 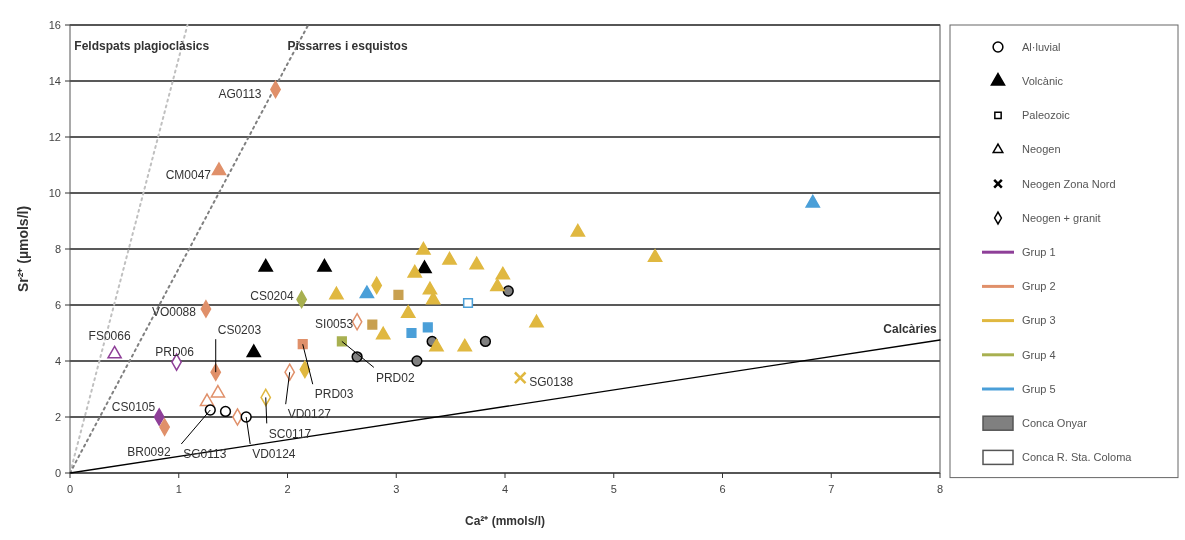 What do you see at coordinates (1077, 457) in the screenshot?
I see `text: Conca R. Sta. Coloma` at bounding box center [1077, 457].